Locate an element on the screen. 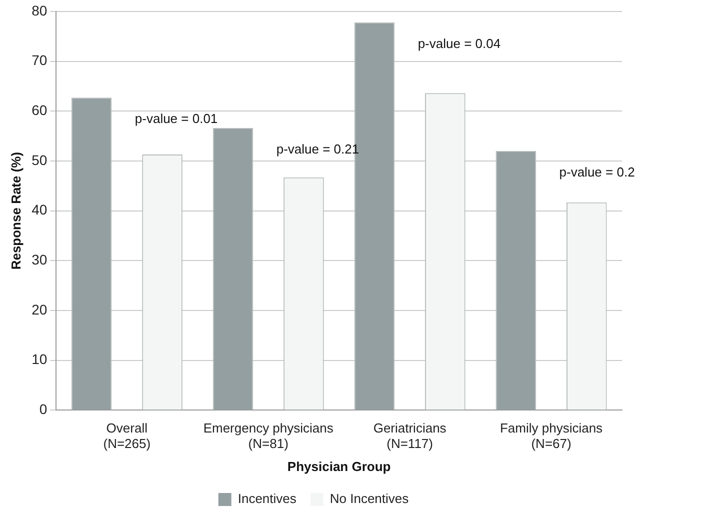  y-tick-label: 10 is located at coordinates (40, 359).